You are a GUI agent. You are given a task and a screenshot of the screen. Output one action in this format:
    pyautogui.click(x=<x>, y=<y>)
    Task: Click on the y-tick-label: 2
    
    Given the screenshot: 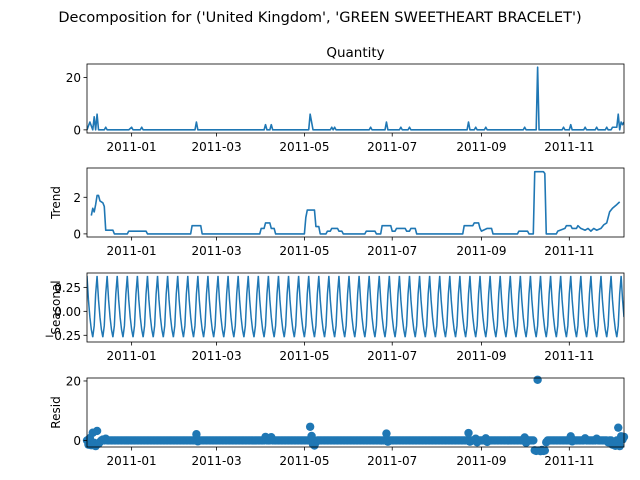 What is the action you would take?
    pyautogui.click(x=77, y=198)
    